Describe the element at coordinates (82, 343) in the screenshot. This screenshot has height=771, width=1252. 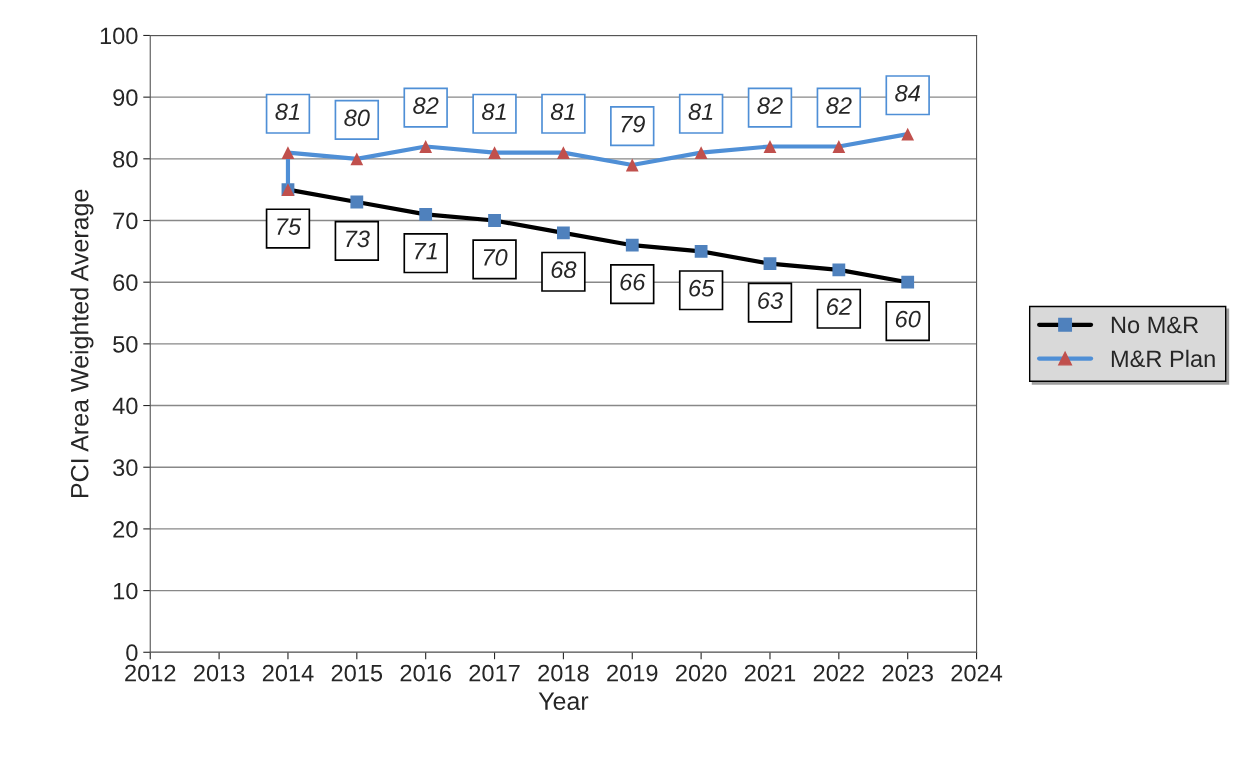
I see `y-axis-title: PCI Area Weighted Average` at that location.